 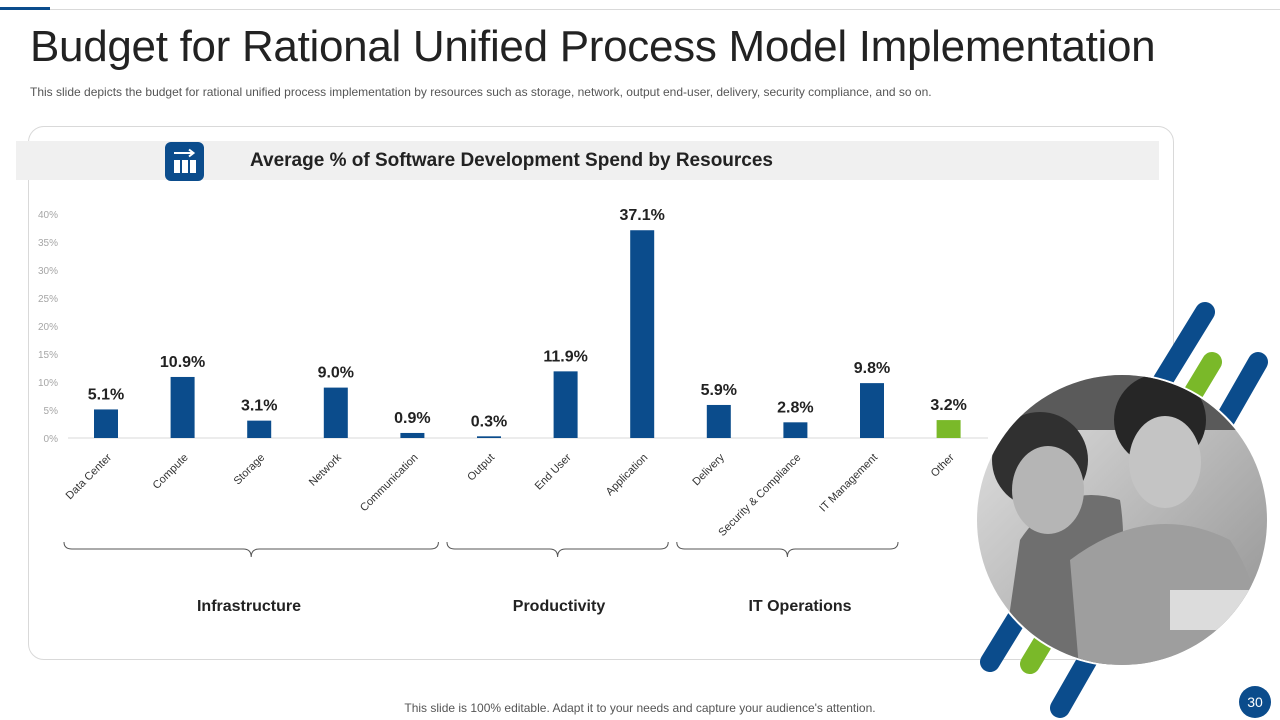 I want to click on team-photo, so click(x=1122, y=510).